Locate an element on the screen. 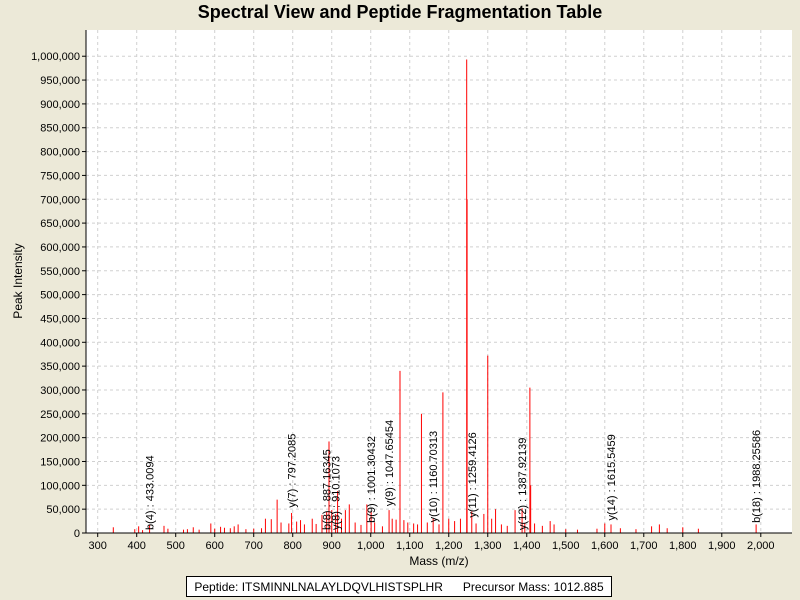  x-tick-label: 1,300 is located at coordinates (488, 546).